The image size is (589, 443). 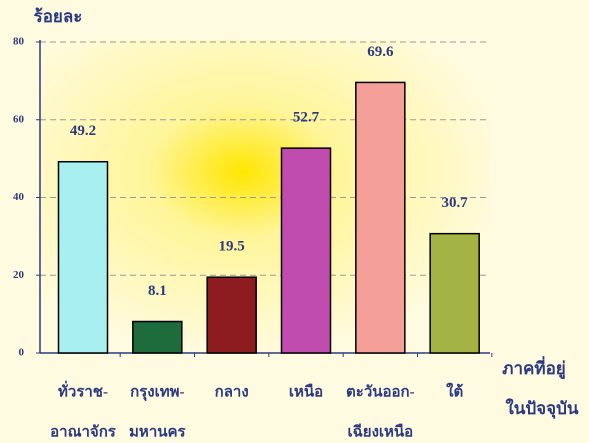 I want to click on x-tick-label: กรุงเทพ-, so click(x=157, y=392).